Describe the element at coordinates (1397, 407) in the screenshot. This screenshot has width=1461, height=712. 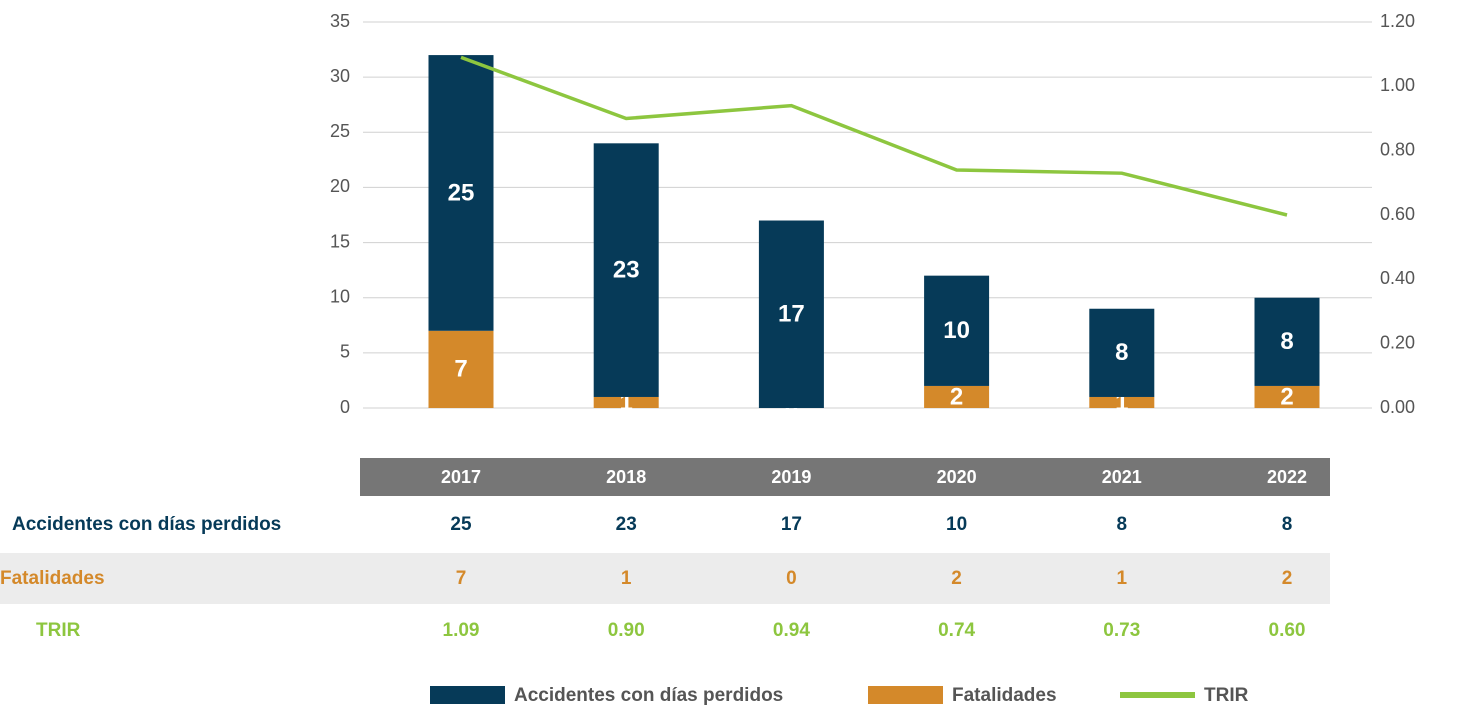
I see `y2-tick-label: 0.00` at that location.